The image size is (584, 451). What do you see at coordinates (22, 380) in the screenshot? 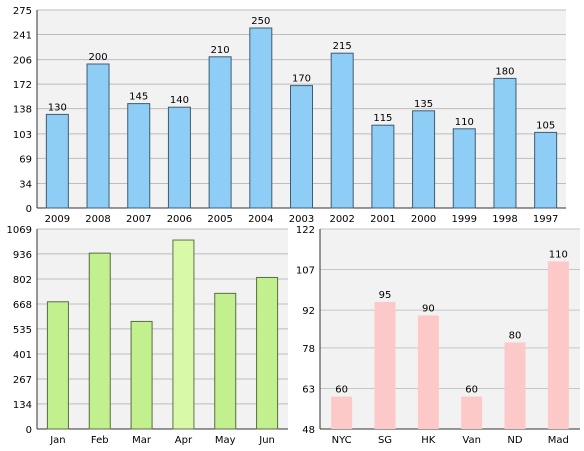
I see `y-tick-label: 267` at bounding box center [22, 380].